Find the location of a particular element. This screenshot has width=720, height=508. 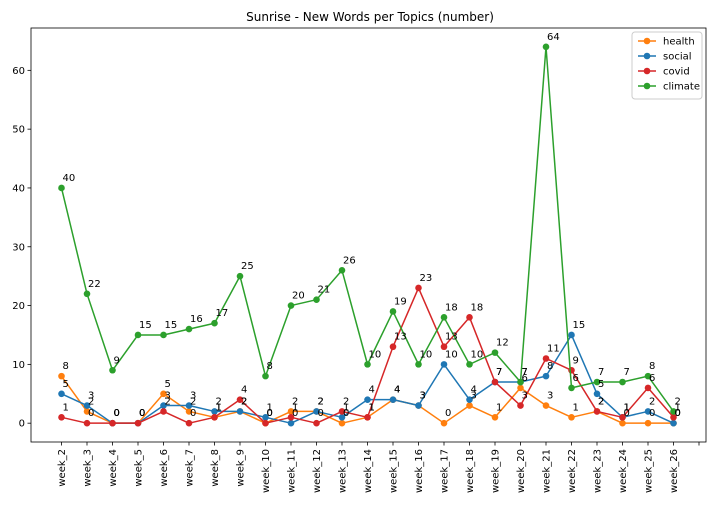

x-tick-label: week_24 is located at coordinates (623, 471).